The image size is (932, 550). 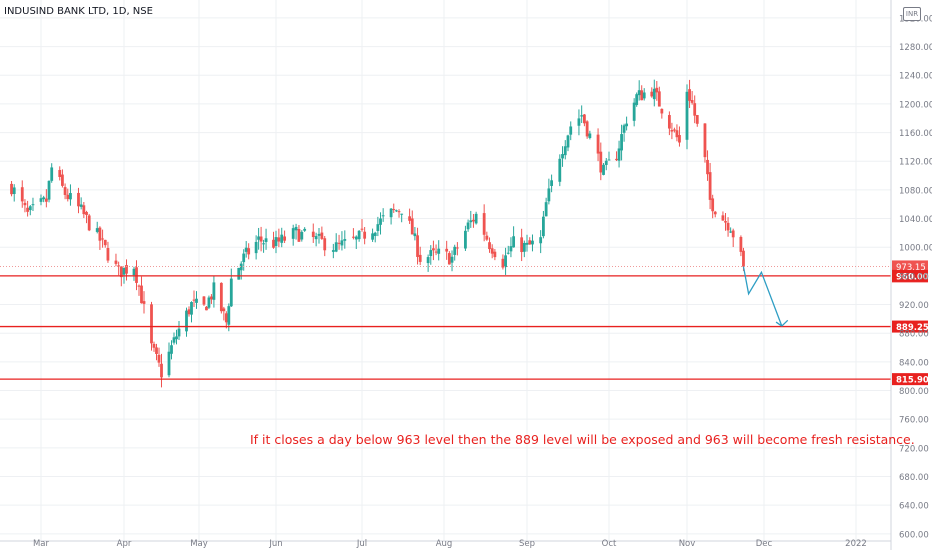 What do you see at coordinates (609, 544) in the screenshot?
I see `x-tick-label: Oct` at bounding box center [609, 544].